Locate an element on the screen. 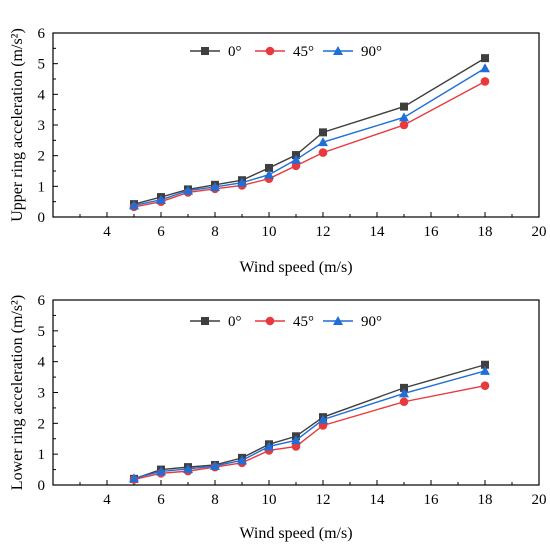  y-axis-label: Lower ring acceleration (m/s²) is located at coordinates (17, 392).